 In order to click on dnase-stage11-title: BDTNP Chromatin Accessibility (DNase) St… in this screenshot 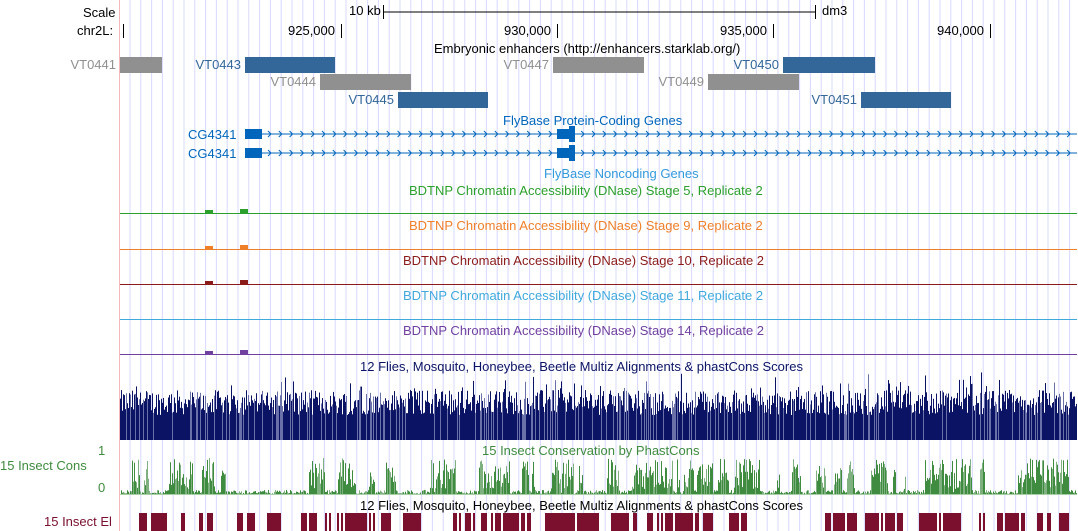, I will do `click(583, 295)`.